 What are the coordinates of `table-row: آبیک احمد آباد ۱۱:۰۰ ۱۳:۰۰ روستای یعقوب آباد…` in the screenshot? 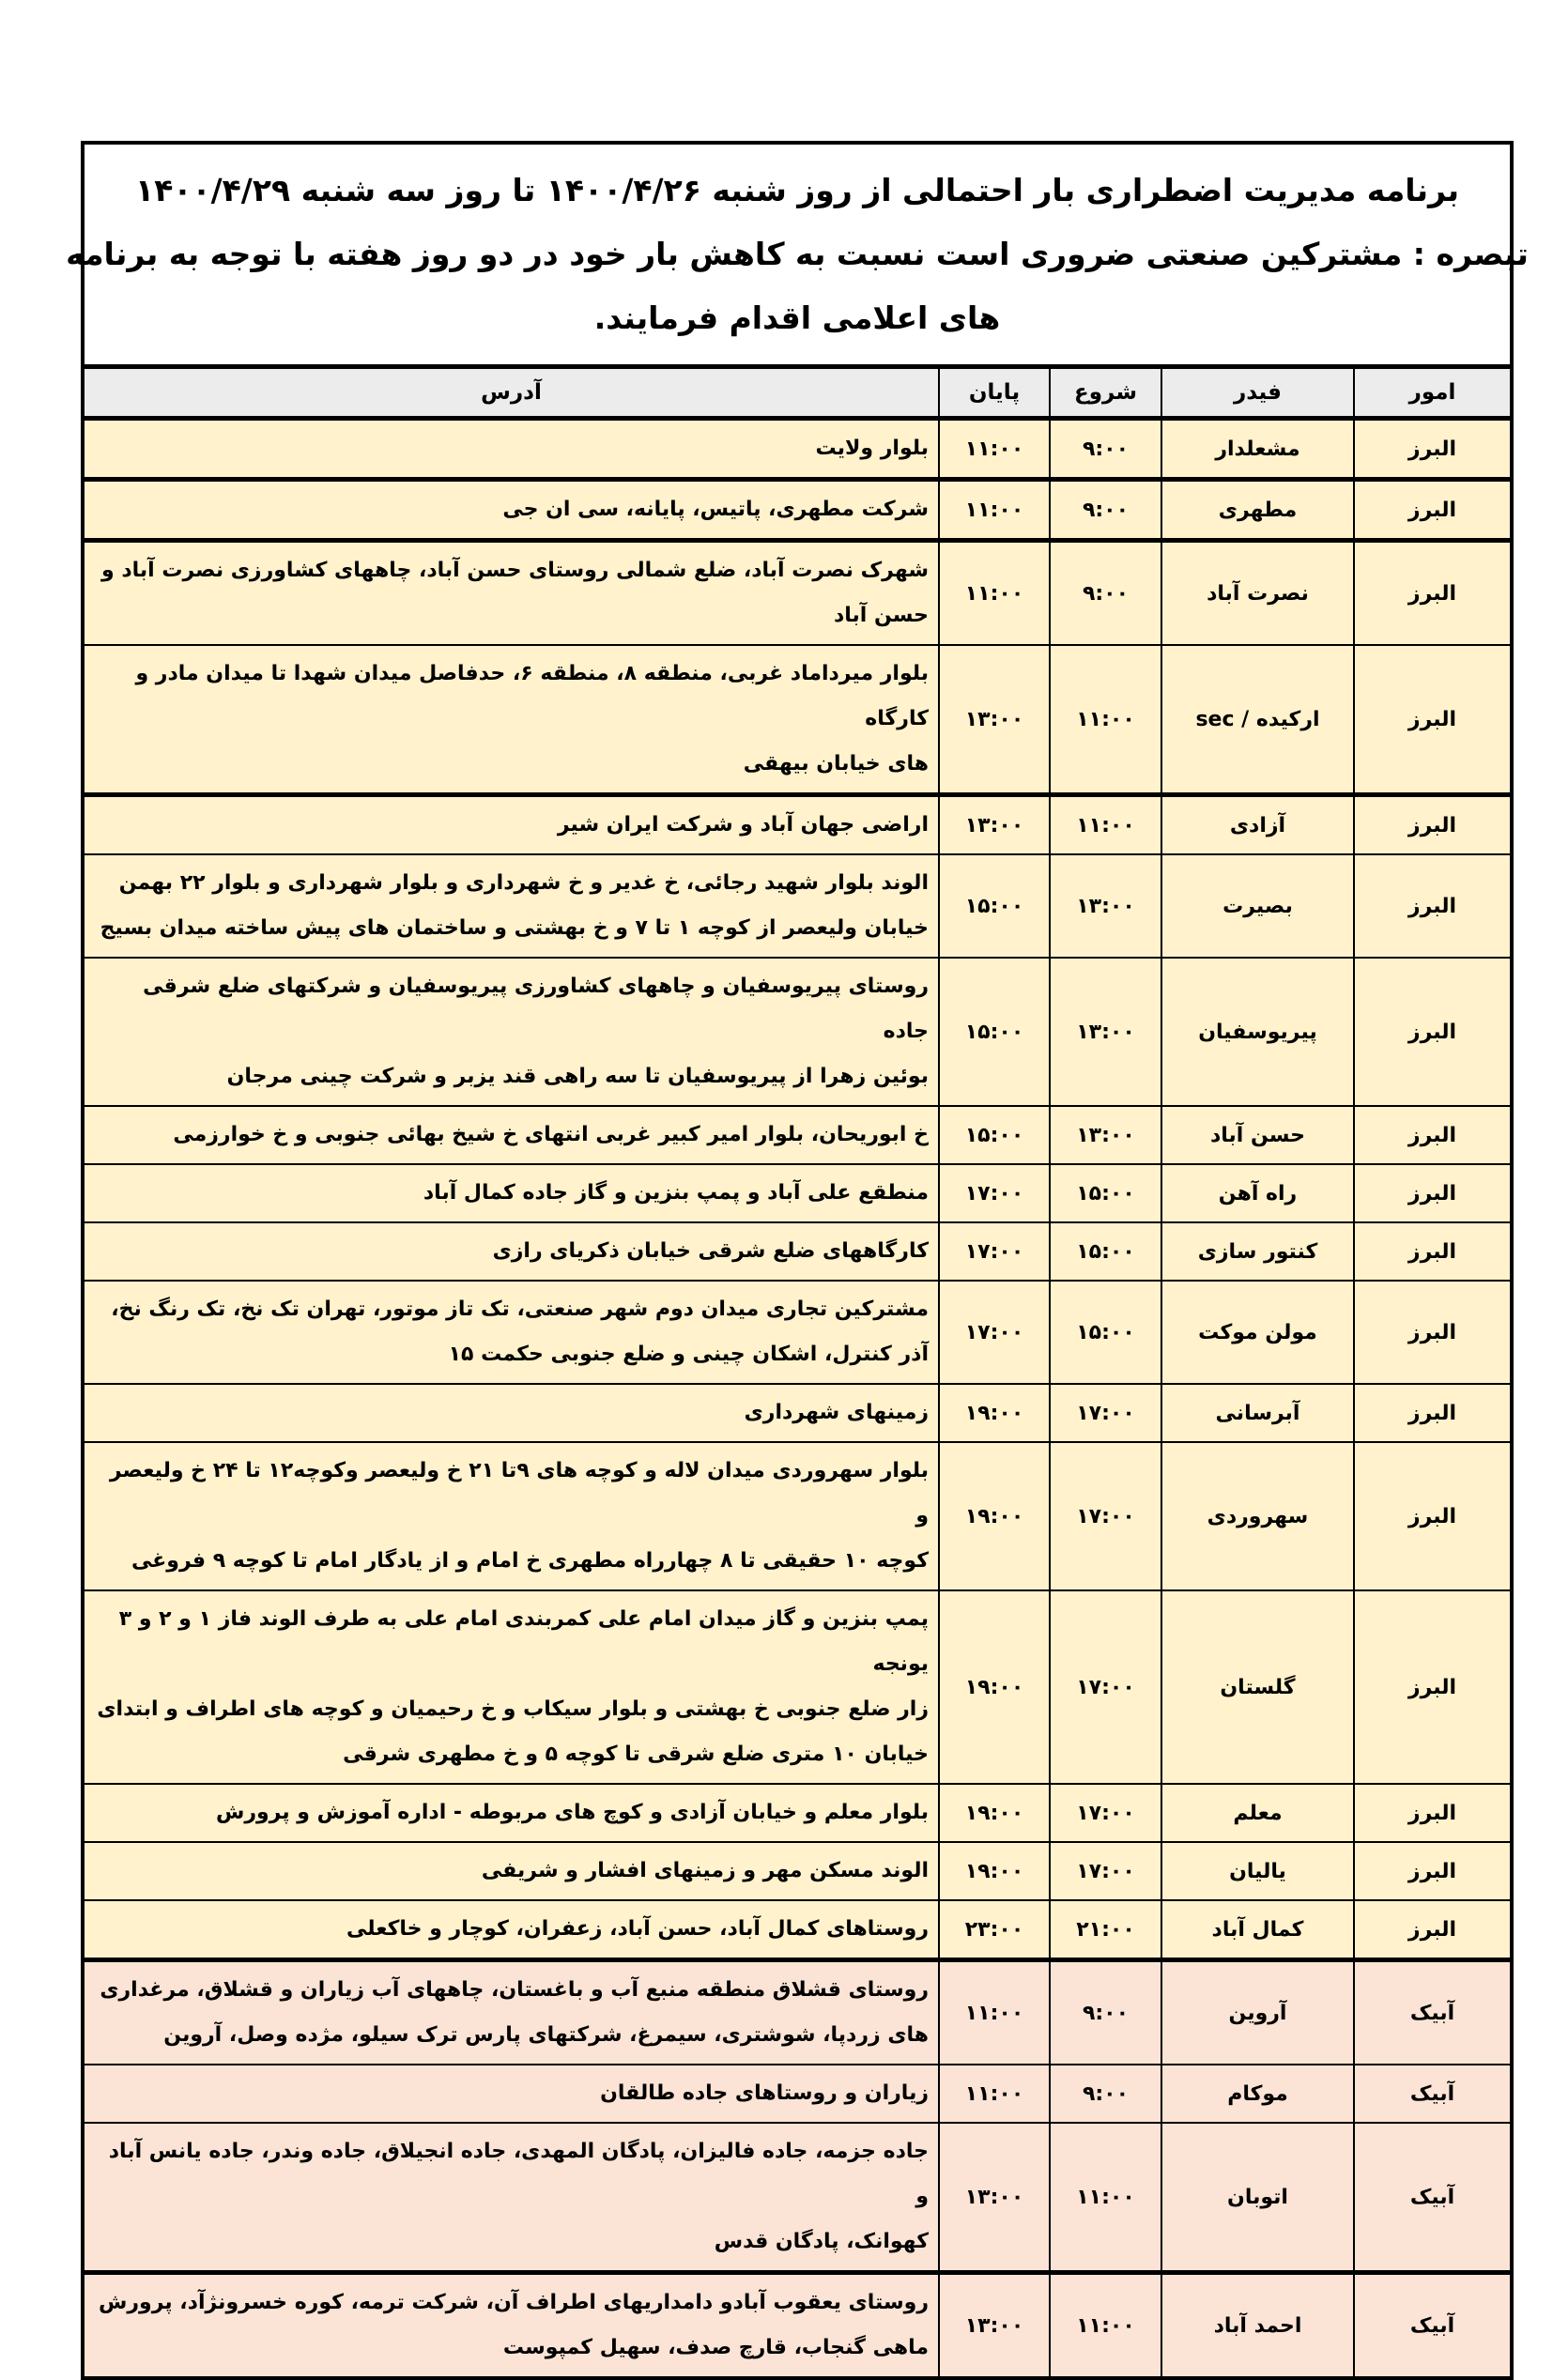 It's located at (797, 2324).